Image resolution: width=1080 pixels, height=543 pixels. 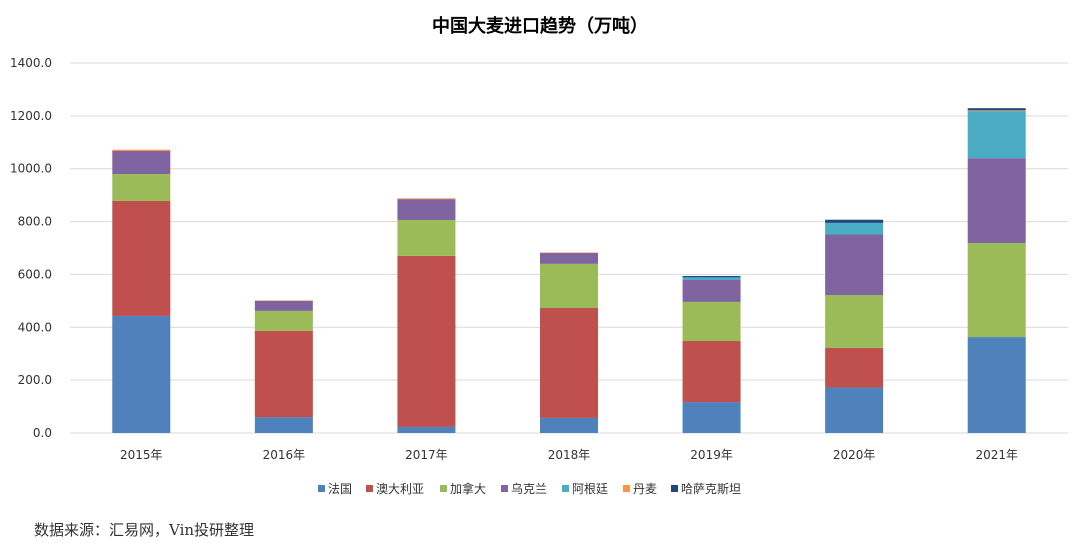 What do you see at coordinates (35, 380) in the screenshot?
I see `y-tick-label: 200.0` at bounding box center [35, 380].